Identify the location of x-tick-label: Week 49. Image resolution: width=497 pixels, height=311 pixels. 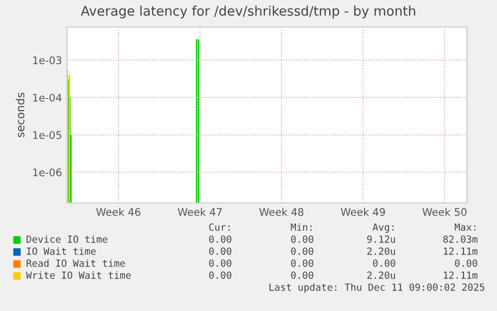
(362, 212).